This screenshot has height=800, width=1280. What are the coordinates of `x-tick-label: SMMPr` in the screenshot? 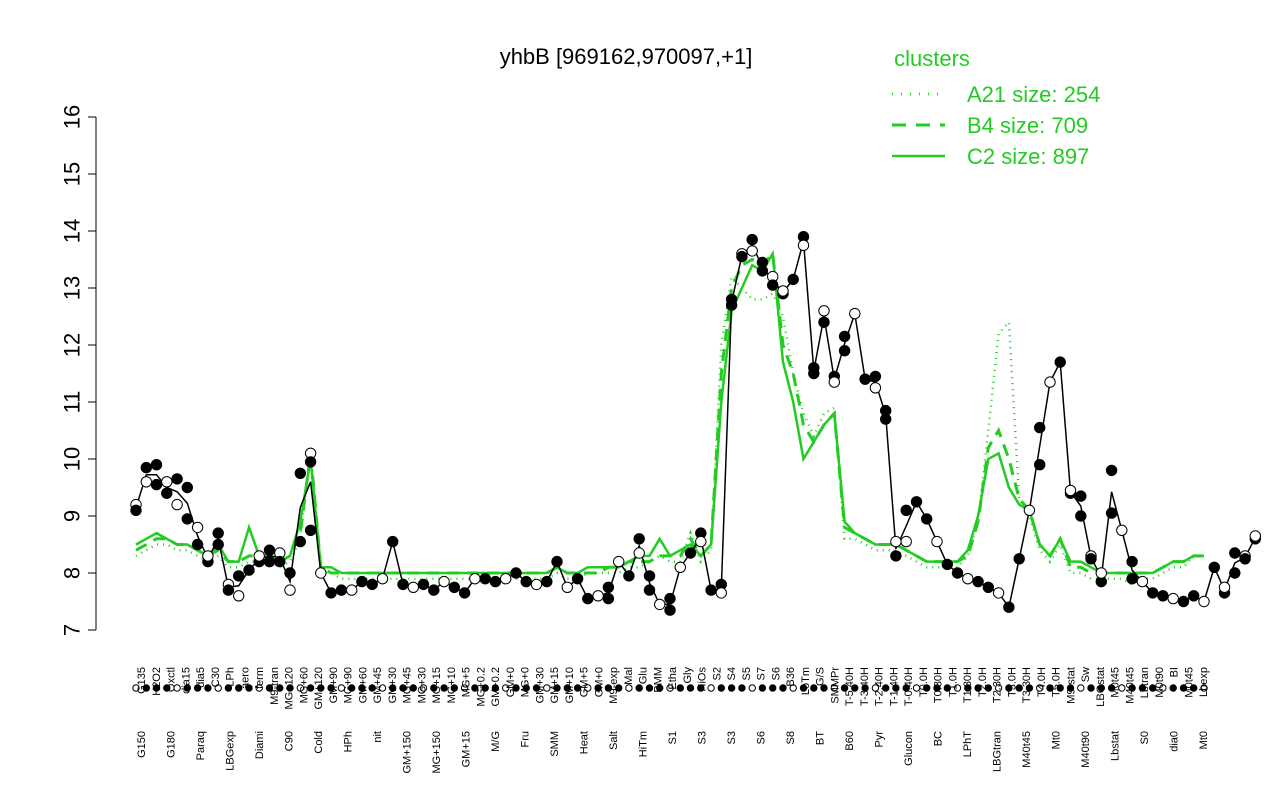 It's located at (835, 685).